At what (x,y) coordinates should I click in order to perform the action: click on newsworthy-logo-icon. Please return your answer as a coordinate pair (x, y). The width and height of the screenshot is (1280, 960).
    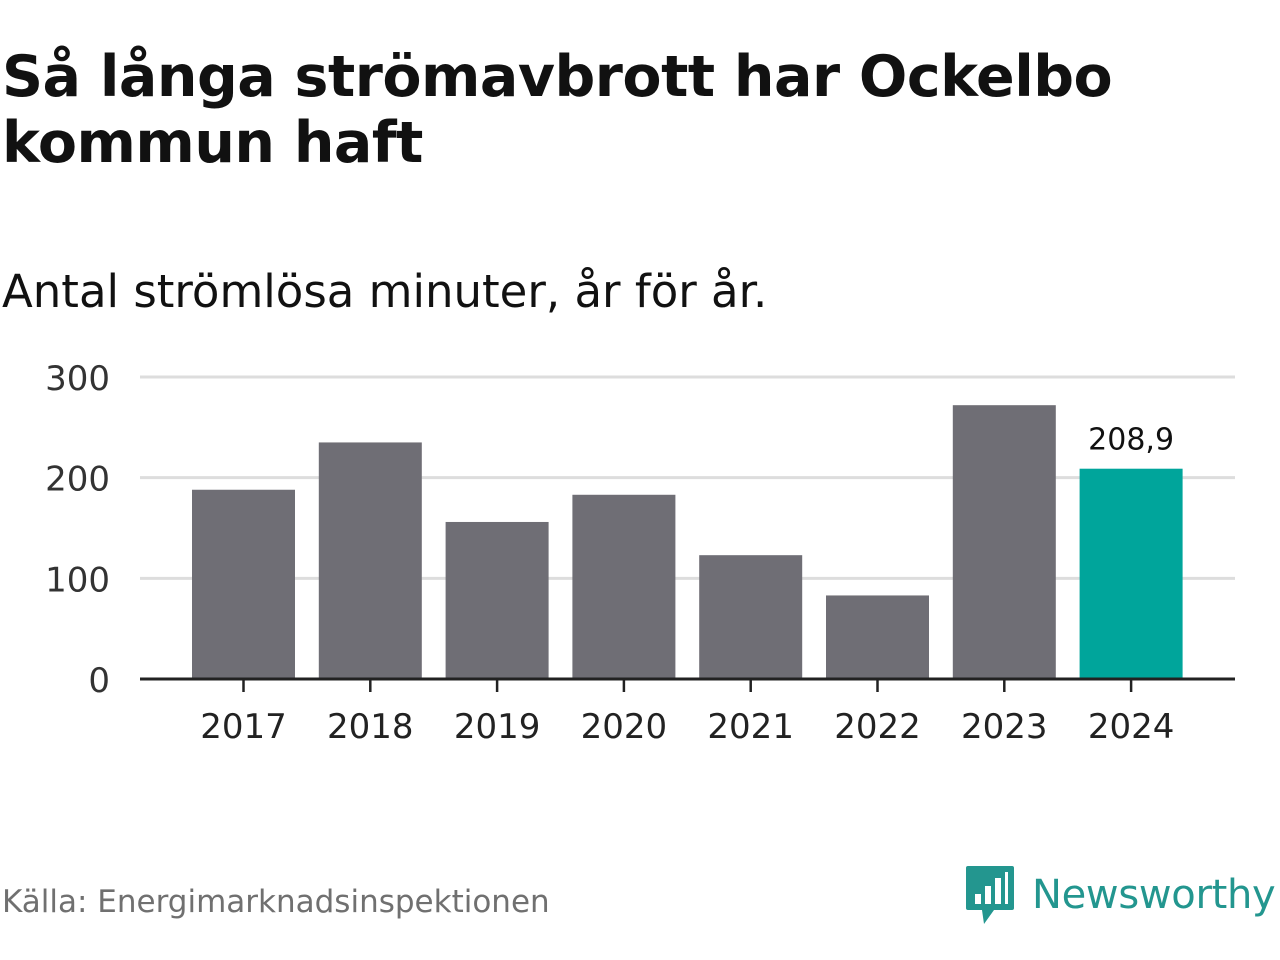
    Looking at the image, I should click on (990, 895).